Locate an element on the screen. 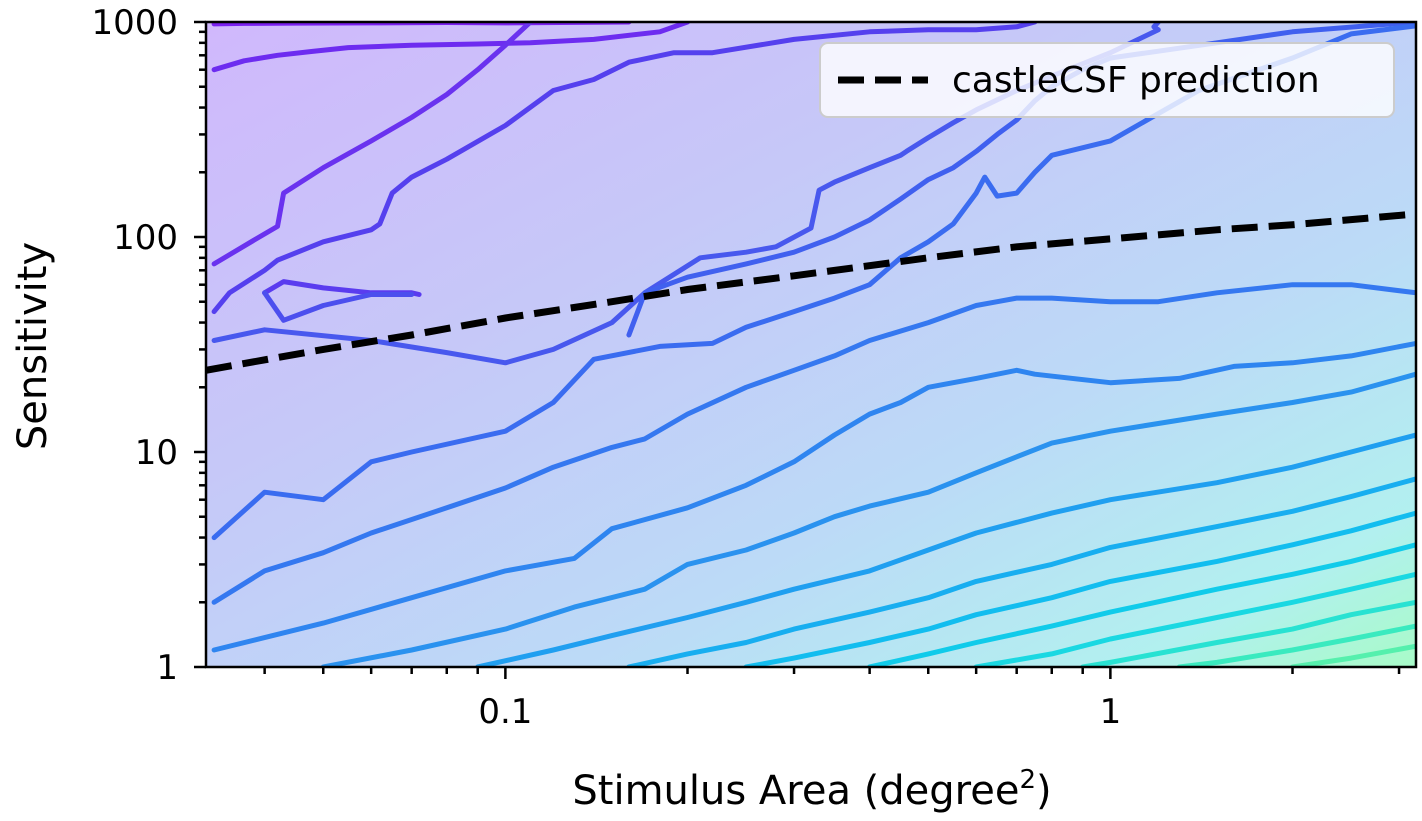  y-tick-label: 10 is located at coordinates (156, 453).